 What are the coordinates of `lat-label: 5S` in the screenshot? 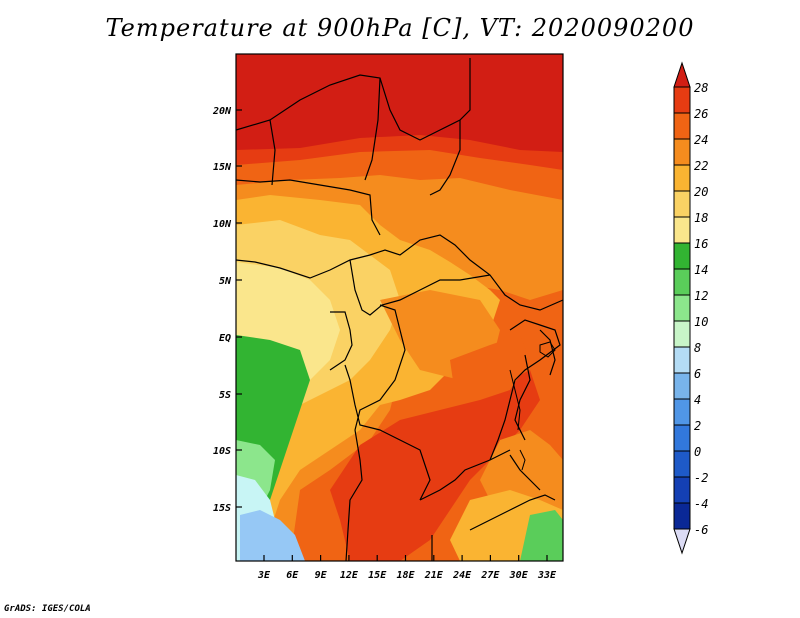 It's located at (225, 395).